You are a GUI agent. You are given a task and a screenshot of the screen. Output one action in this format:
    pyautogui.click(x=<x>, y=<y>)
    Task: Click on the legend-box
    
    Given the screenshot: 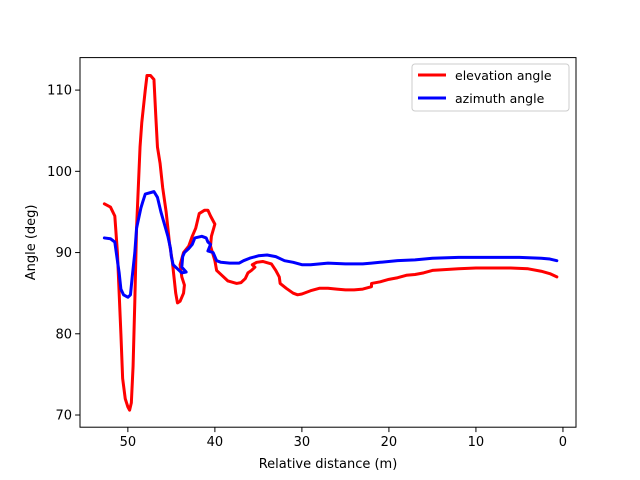 What is the action you would take?
    pyautogui.click(x=490, y=87)
    